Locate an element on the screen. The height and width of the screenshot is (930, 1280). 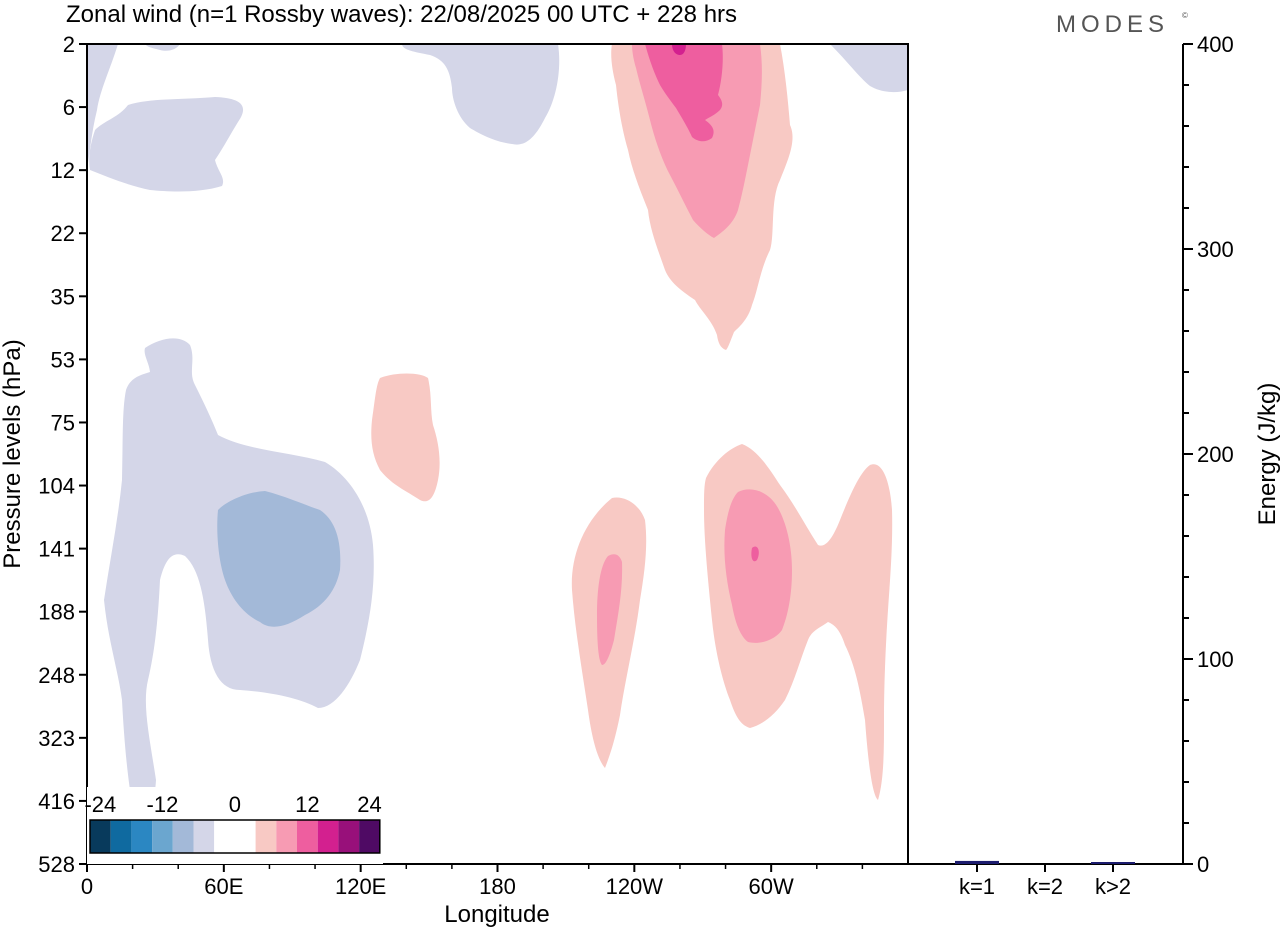
pressure-tick-label: 104 is located at coordinates (56, 486).